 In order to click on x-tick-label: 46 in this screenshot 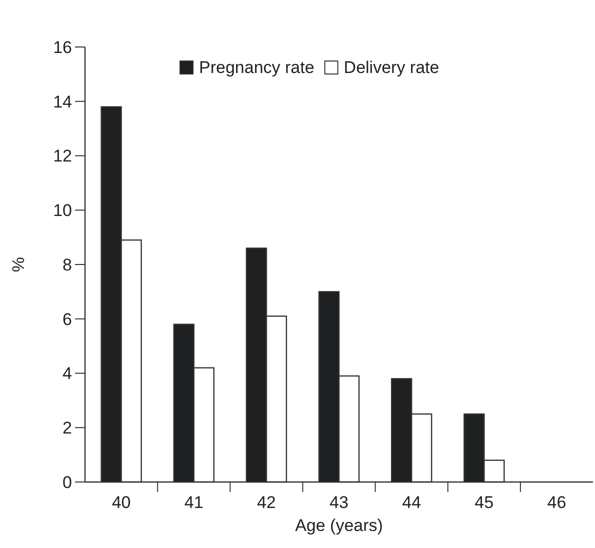, I will do `click(556, 502)`.